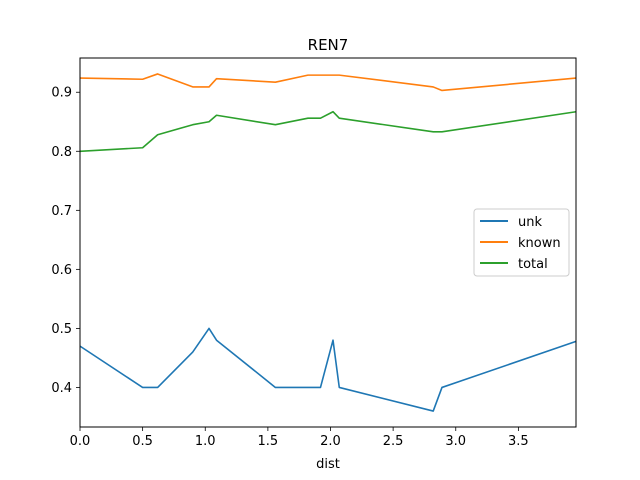  I want to click on y-tick-label: 0.6, so click(61, 270).